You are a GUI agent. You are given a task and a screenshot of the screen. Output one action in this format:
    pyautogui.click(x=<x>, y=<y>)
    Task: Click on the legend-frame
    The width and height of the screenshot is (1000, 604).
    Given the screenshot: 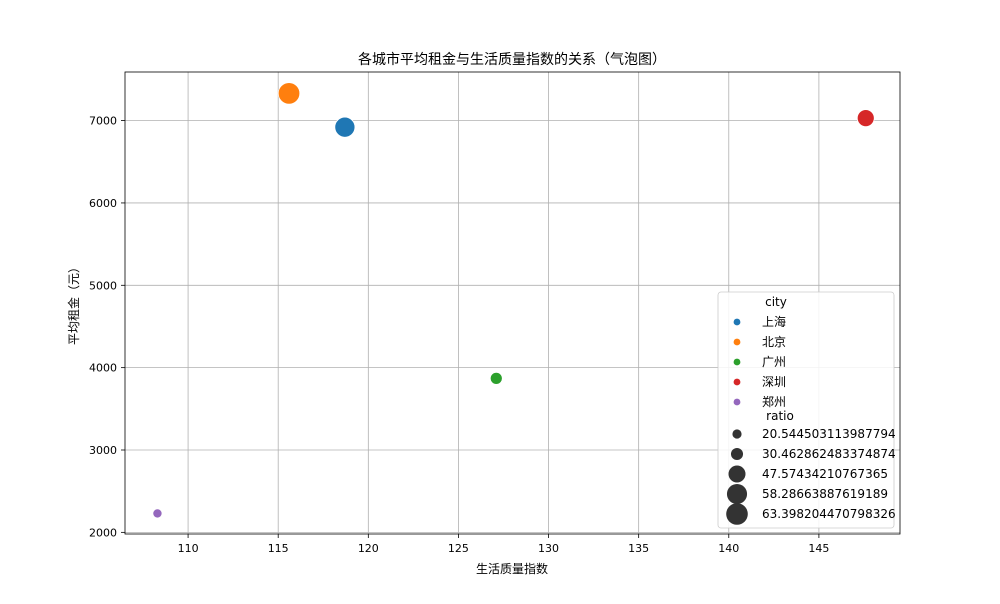 What is the action you would take?
    pyautogui.click(x=806, y=410)
    